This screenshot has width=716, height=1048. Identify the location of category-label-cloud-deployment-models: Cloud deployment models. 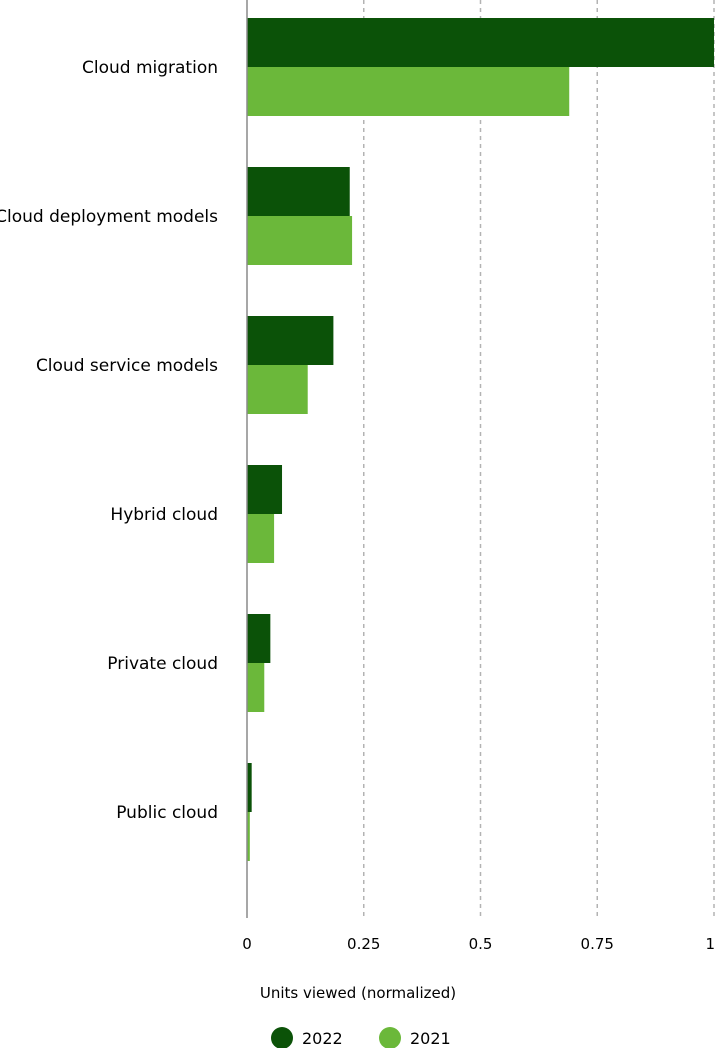
(109, 217).